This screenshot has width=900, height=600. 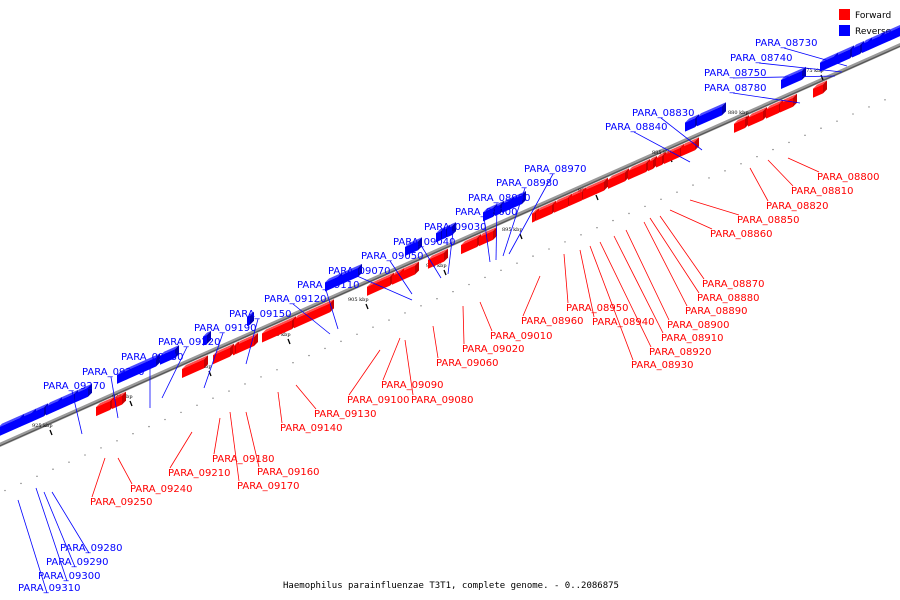 I want to click on svg-text: PARA_08950, so click(x=597, y=308).